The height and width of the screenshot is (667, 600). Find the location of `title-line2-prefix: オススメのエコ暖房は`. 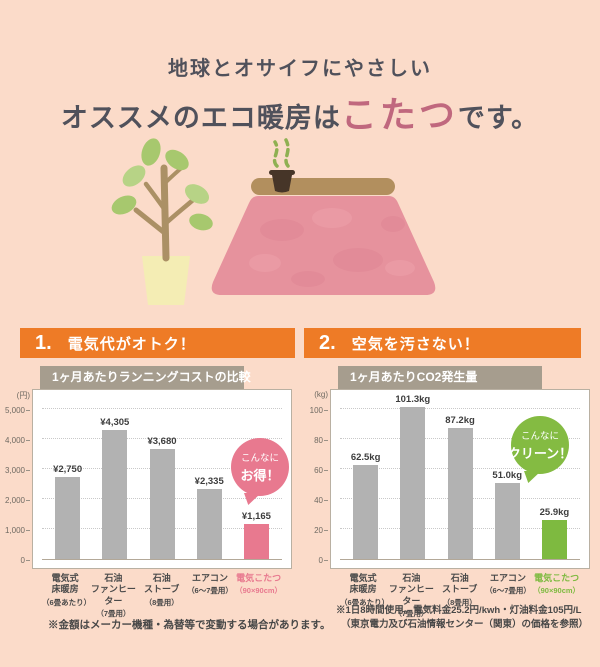

title-line2-prefix: オススメのエコ暖房は is located at coordinates (200, 118).